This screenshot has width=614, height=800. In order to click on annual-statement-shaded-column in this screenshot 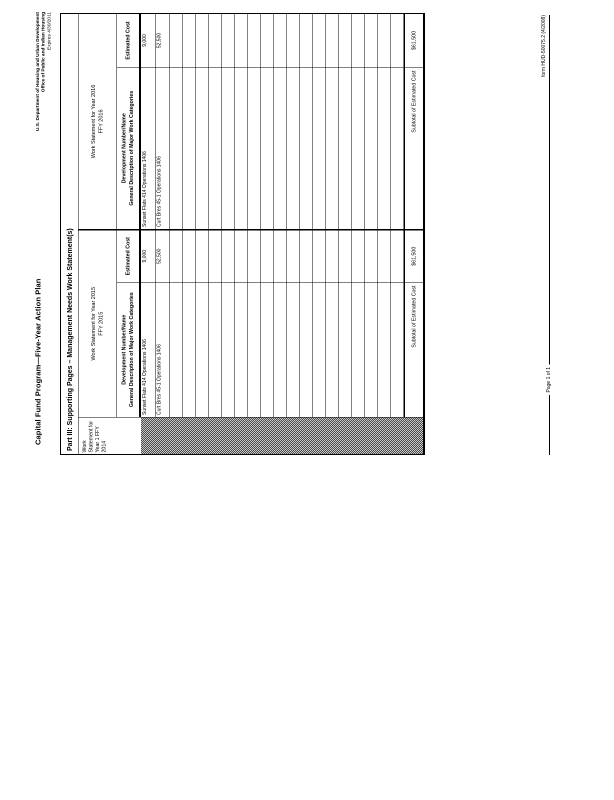, I will do `click(282, 435)`.